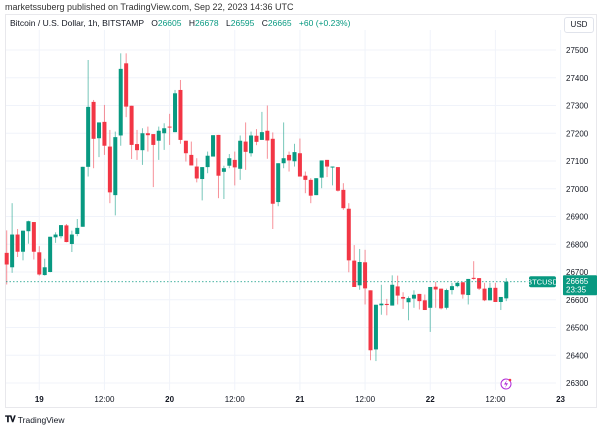 The image size is (600, 428). What do you see at coordinates (579, 25) in the screenshot?
I see `currency-button: USD` at bounding box center [579, 25].